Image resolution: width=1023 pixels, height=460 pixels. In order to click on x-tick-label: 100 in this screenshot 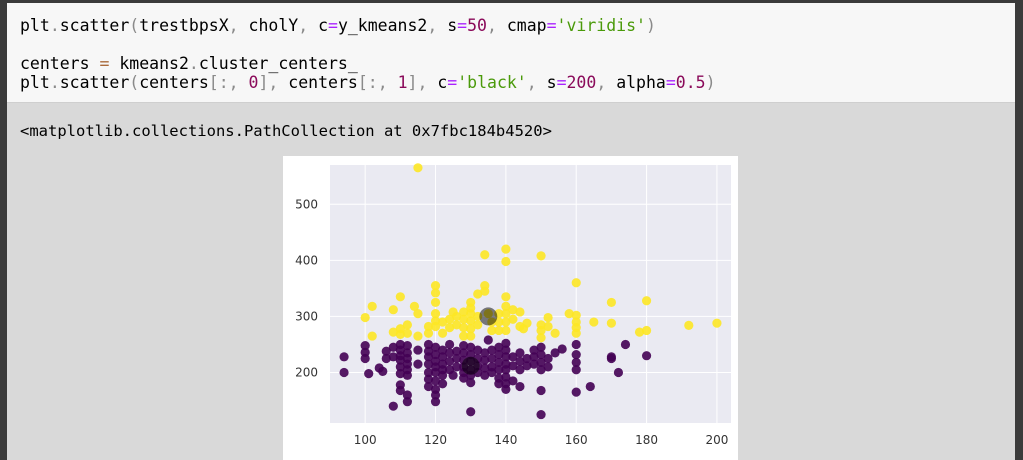, I will do `click(365, 440)`.